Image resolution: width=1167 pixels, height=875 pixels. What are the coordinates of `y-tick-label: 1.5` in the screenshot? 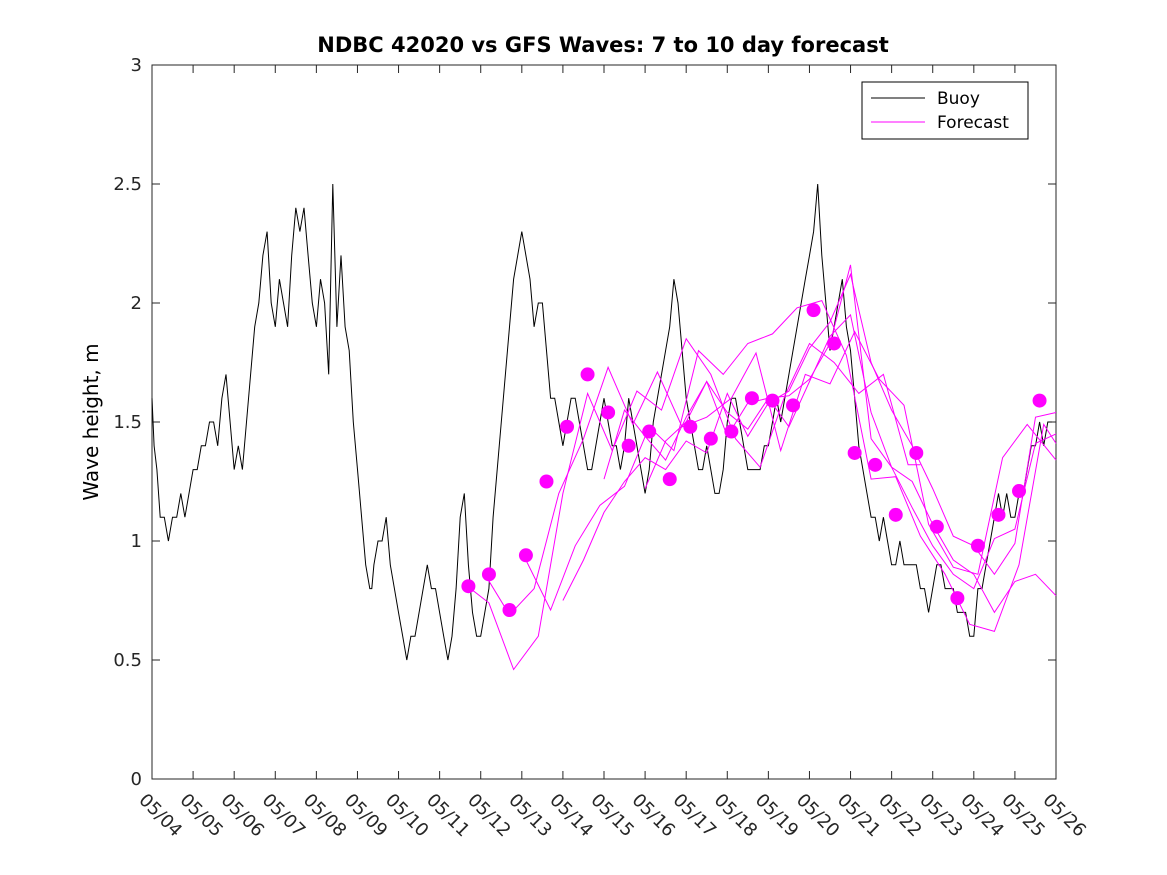 It's located at (127, 422).